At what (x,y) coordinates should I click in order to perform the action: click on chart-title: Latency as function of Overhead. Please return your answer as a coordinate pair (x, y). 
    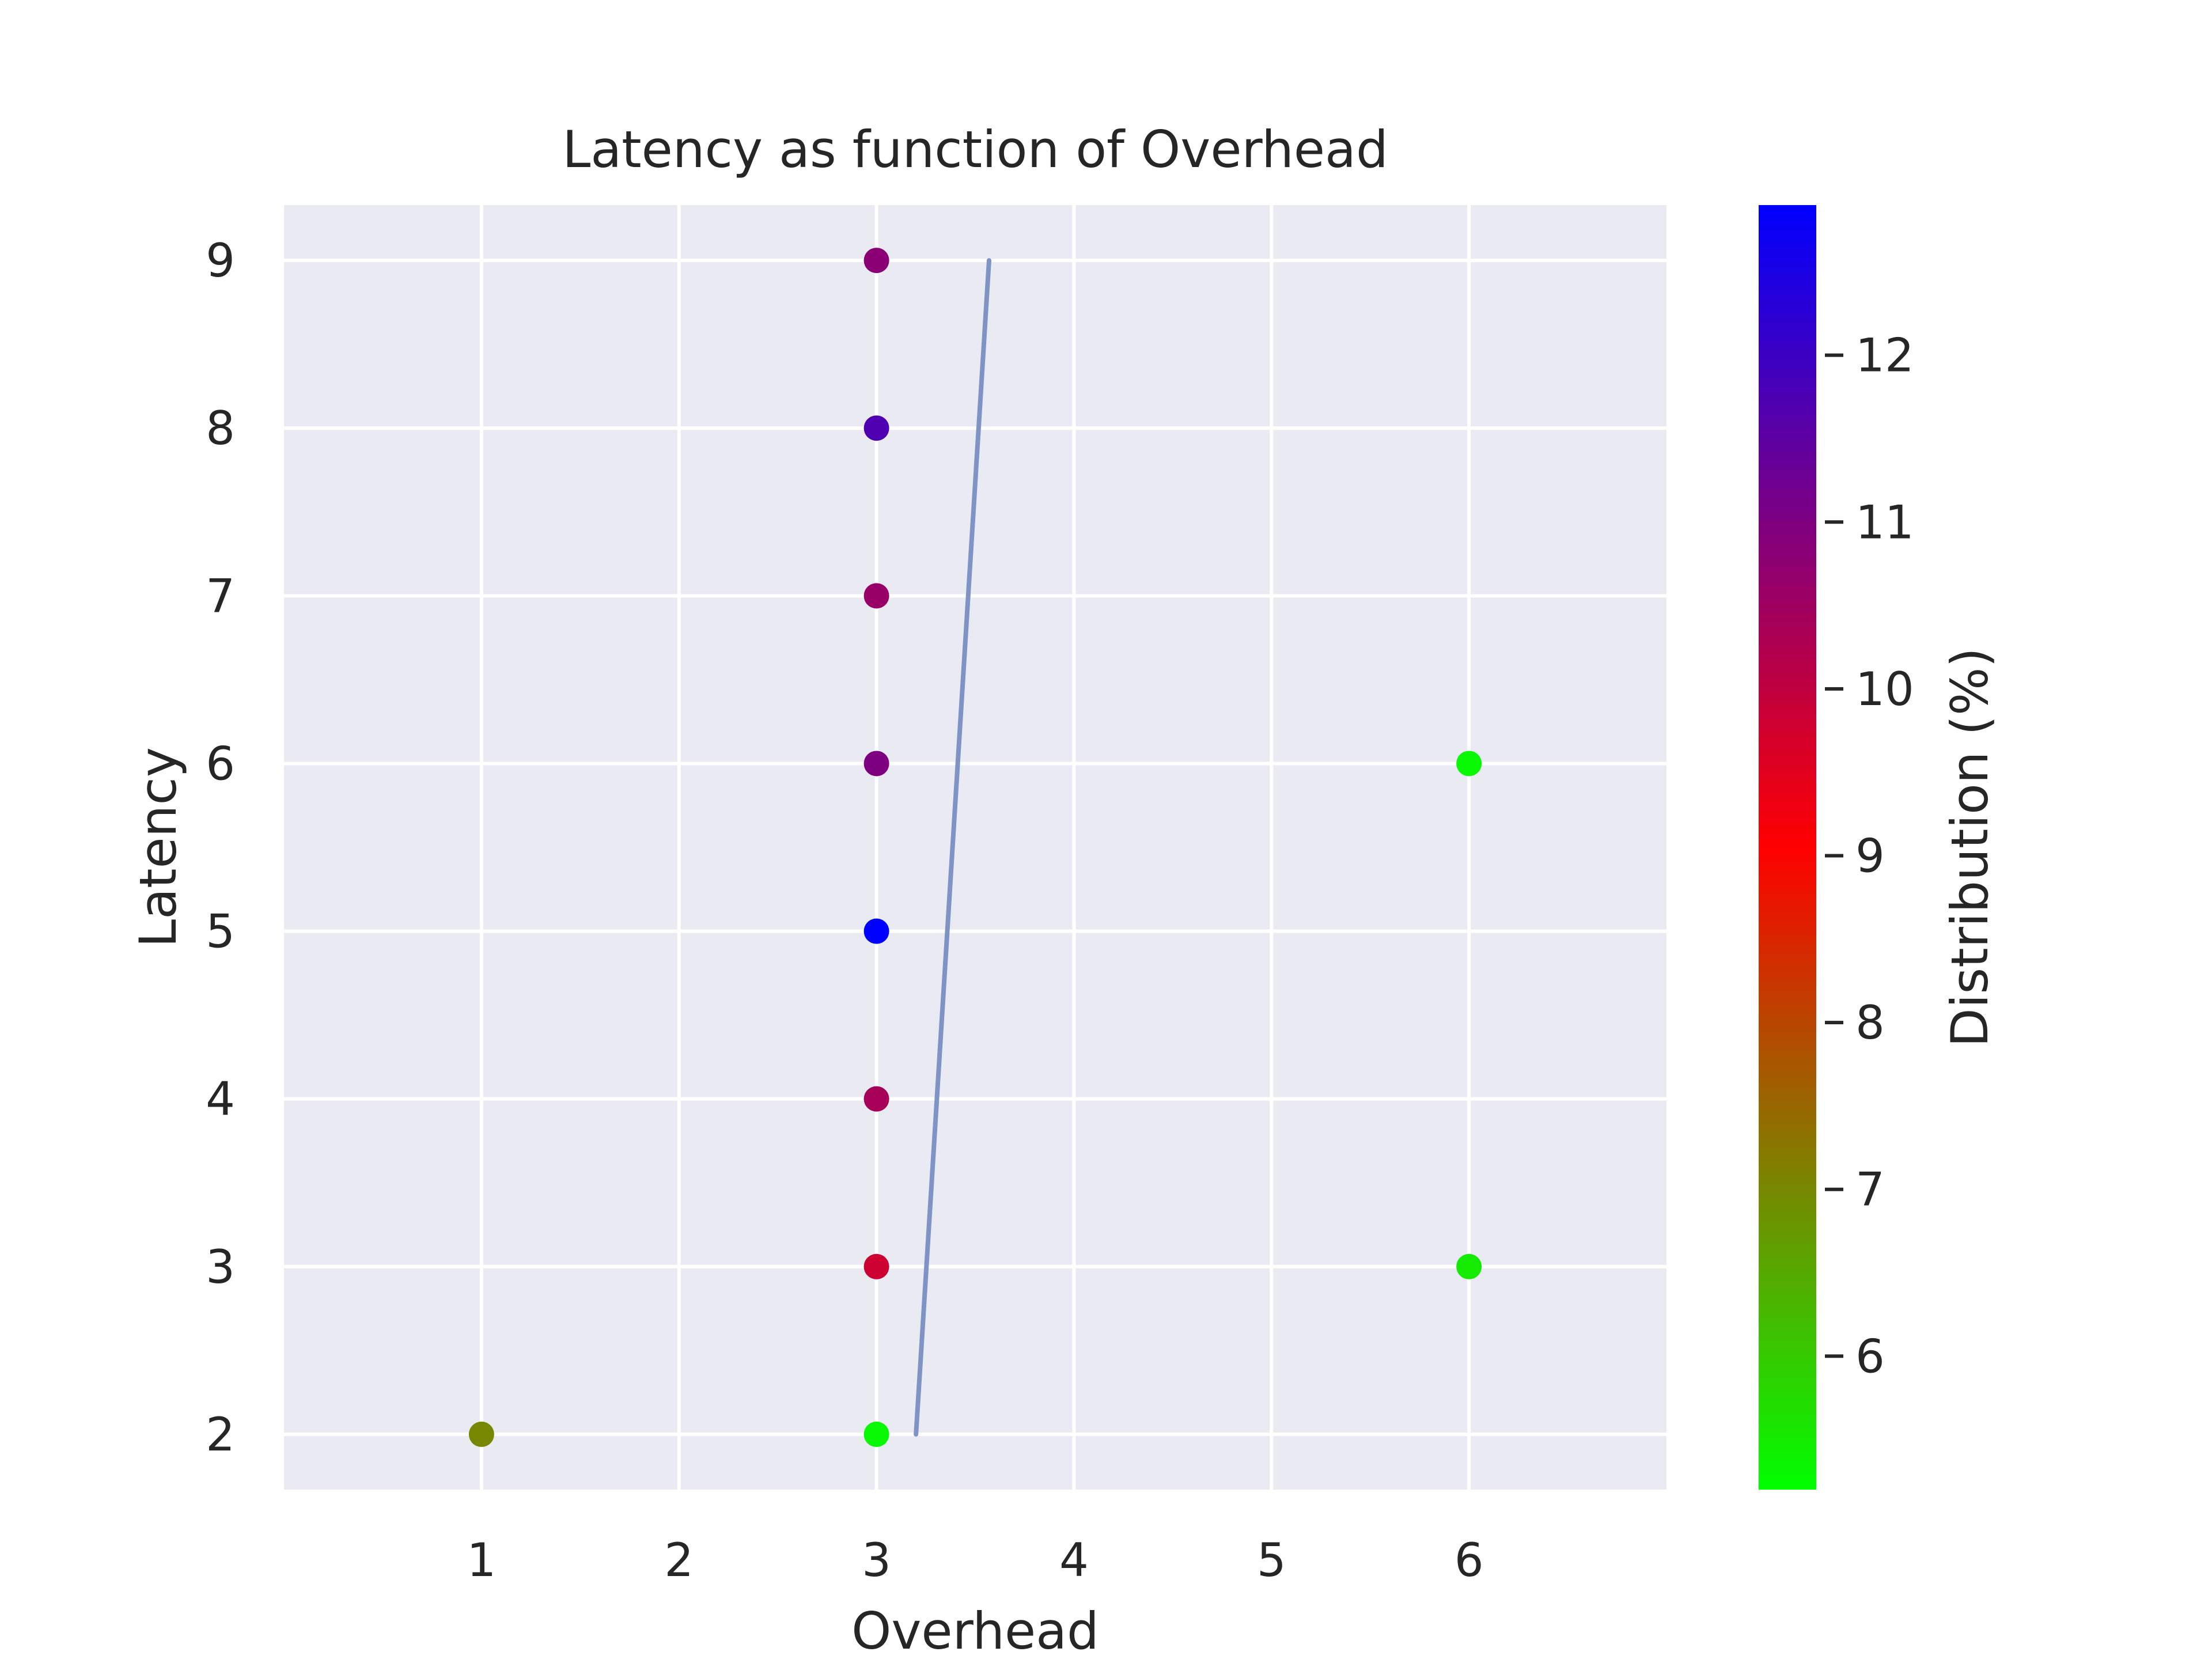
    Looking at the image, I should click on (975, 149).